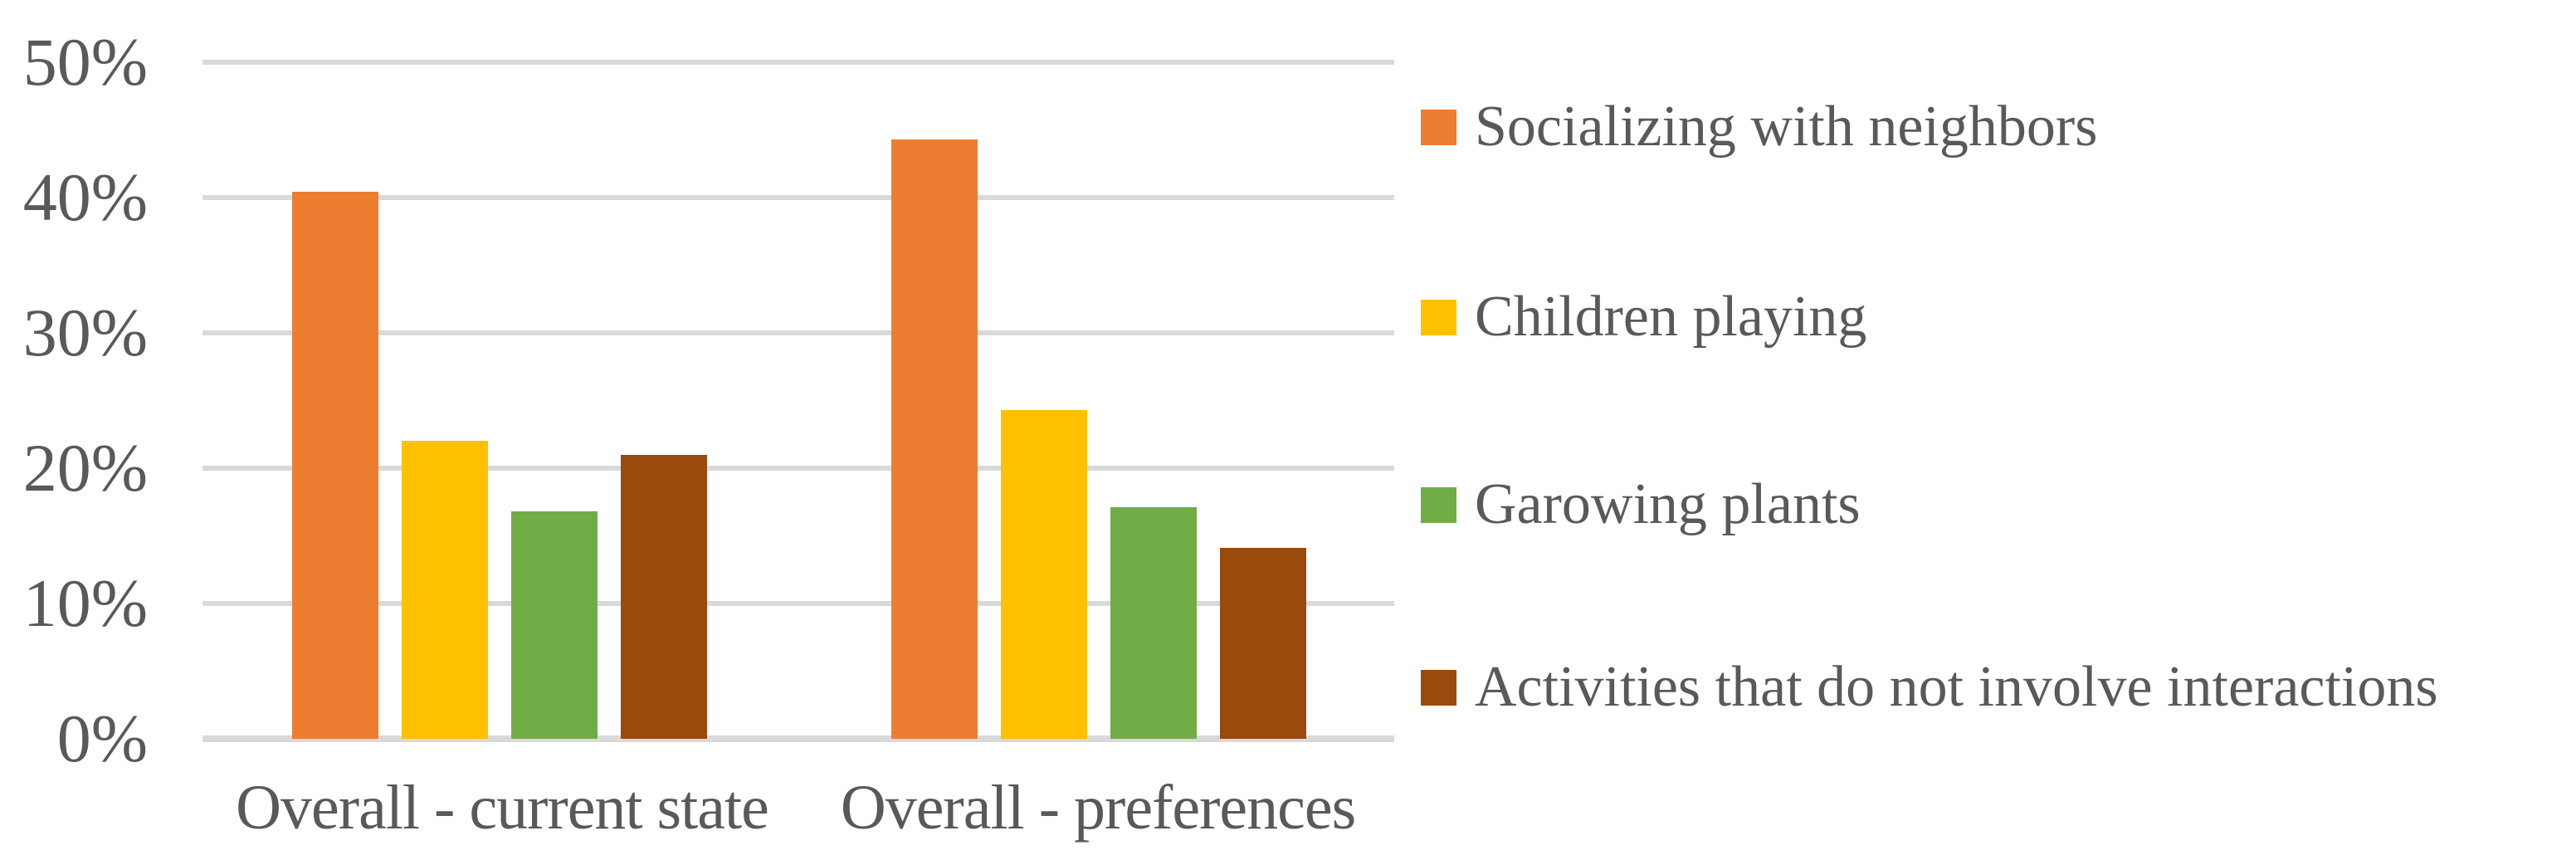 Image resolution: width=2576 pixels, height=860 pixels. Describe the element at coordinates (85, 332) in the screenshot. I see `y-axis-tick-label: 30%` at that location.